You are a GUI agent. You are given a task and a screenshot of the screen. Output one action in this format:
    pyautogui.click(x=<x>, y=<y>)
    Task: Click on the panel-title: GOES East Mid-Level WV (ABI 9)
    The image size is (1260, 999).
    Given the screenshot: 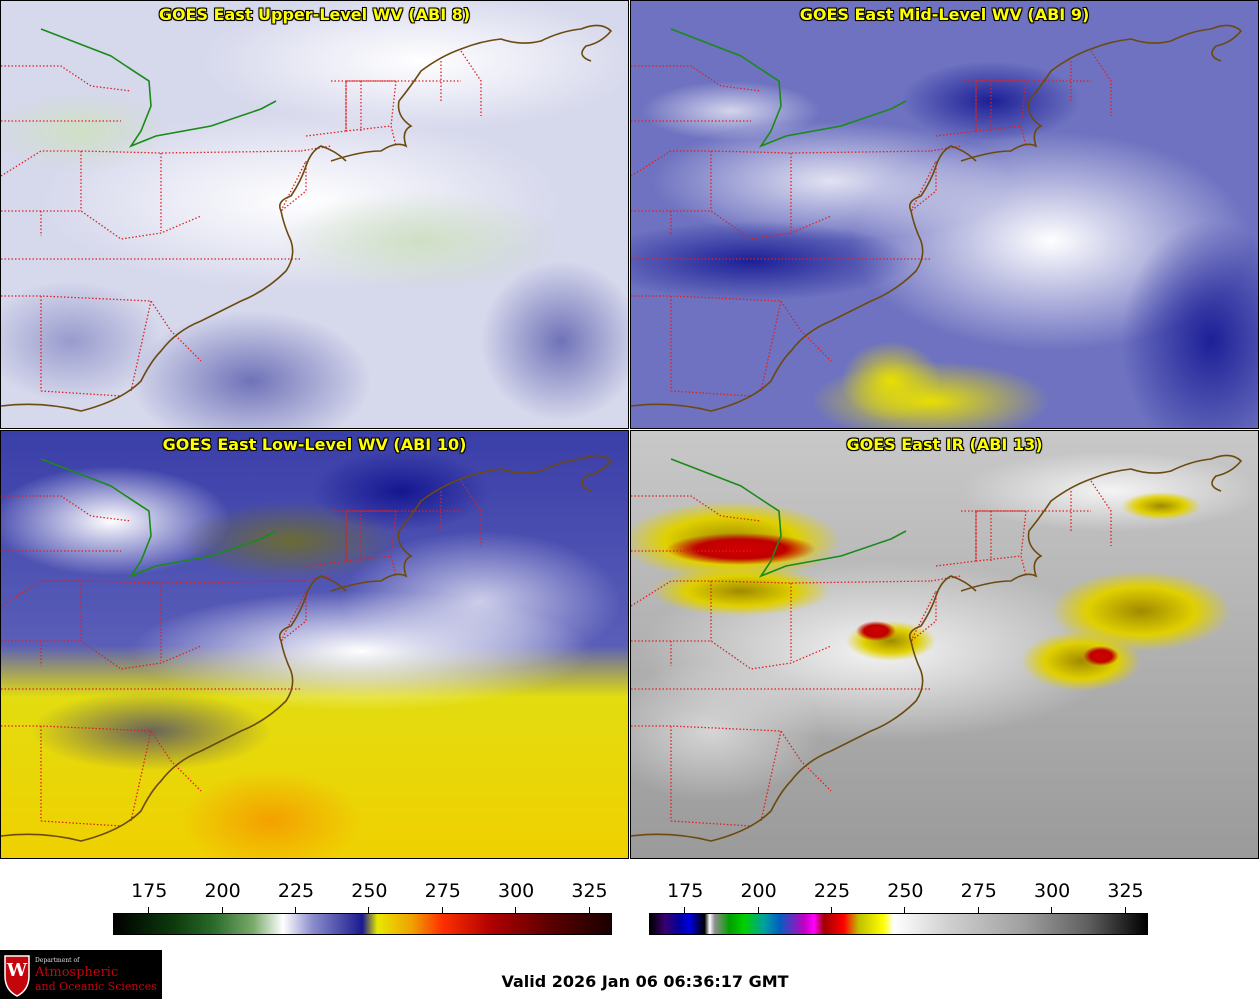 What is the action you would take?
    pyautogui.click(x=944, y=14)
    